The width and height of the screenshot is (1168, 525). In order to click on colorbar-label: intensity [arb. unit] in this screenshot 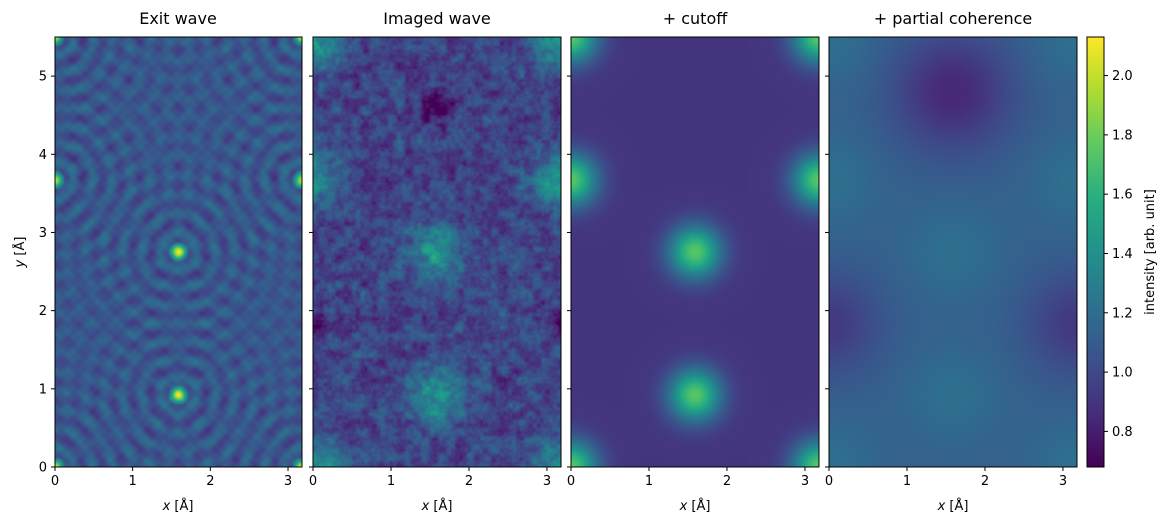, I will do `click(1150, 252)`.